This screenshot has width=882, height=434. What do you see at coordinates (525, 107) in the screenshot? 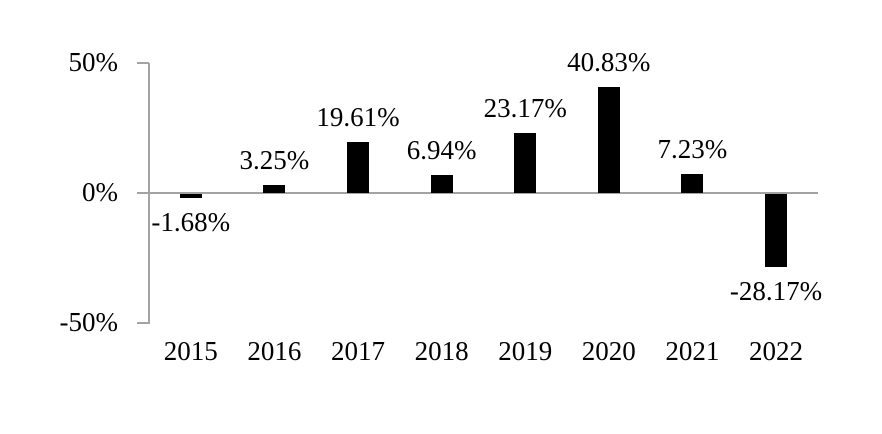
I see `bar-value-label: 23.17%` at bounding box center [525, 107].